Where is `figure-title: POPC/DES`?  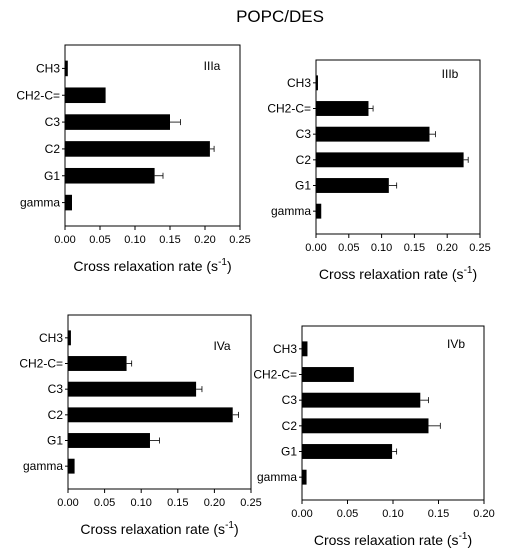 figure-title: POPC/DES is located at coordinates (280, 16).